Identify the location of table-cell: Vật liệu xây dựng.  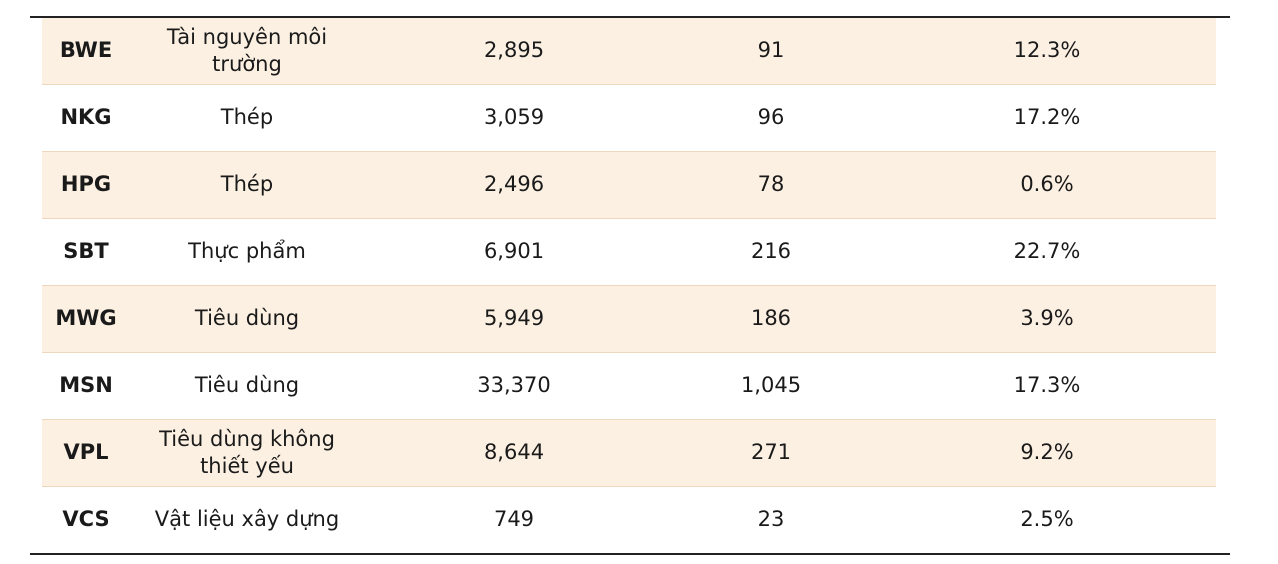
(247, 519).